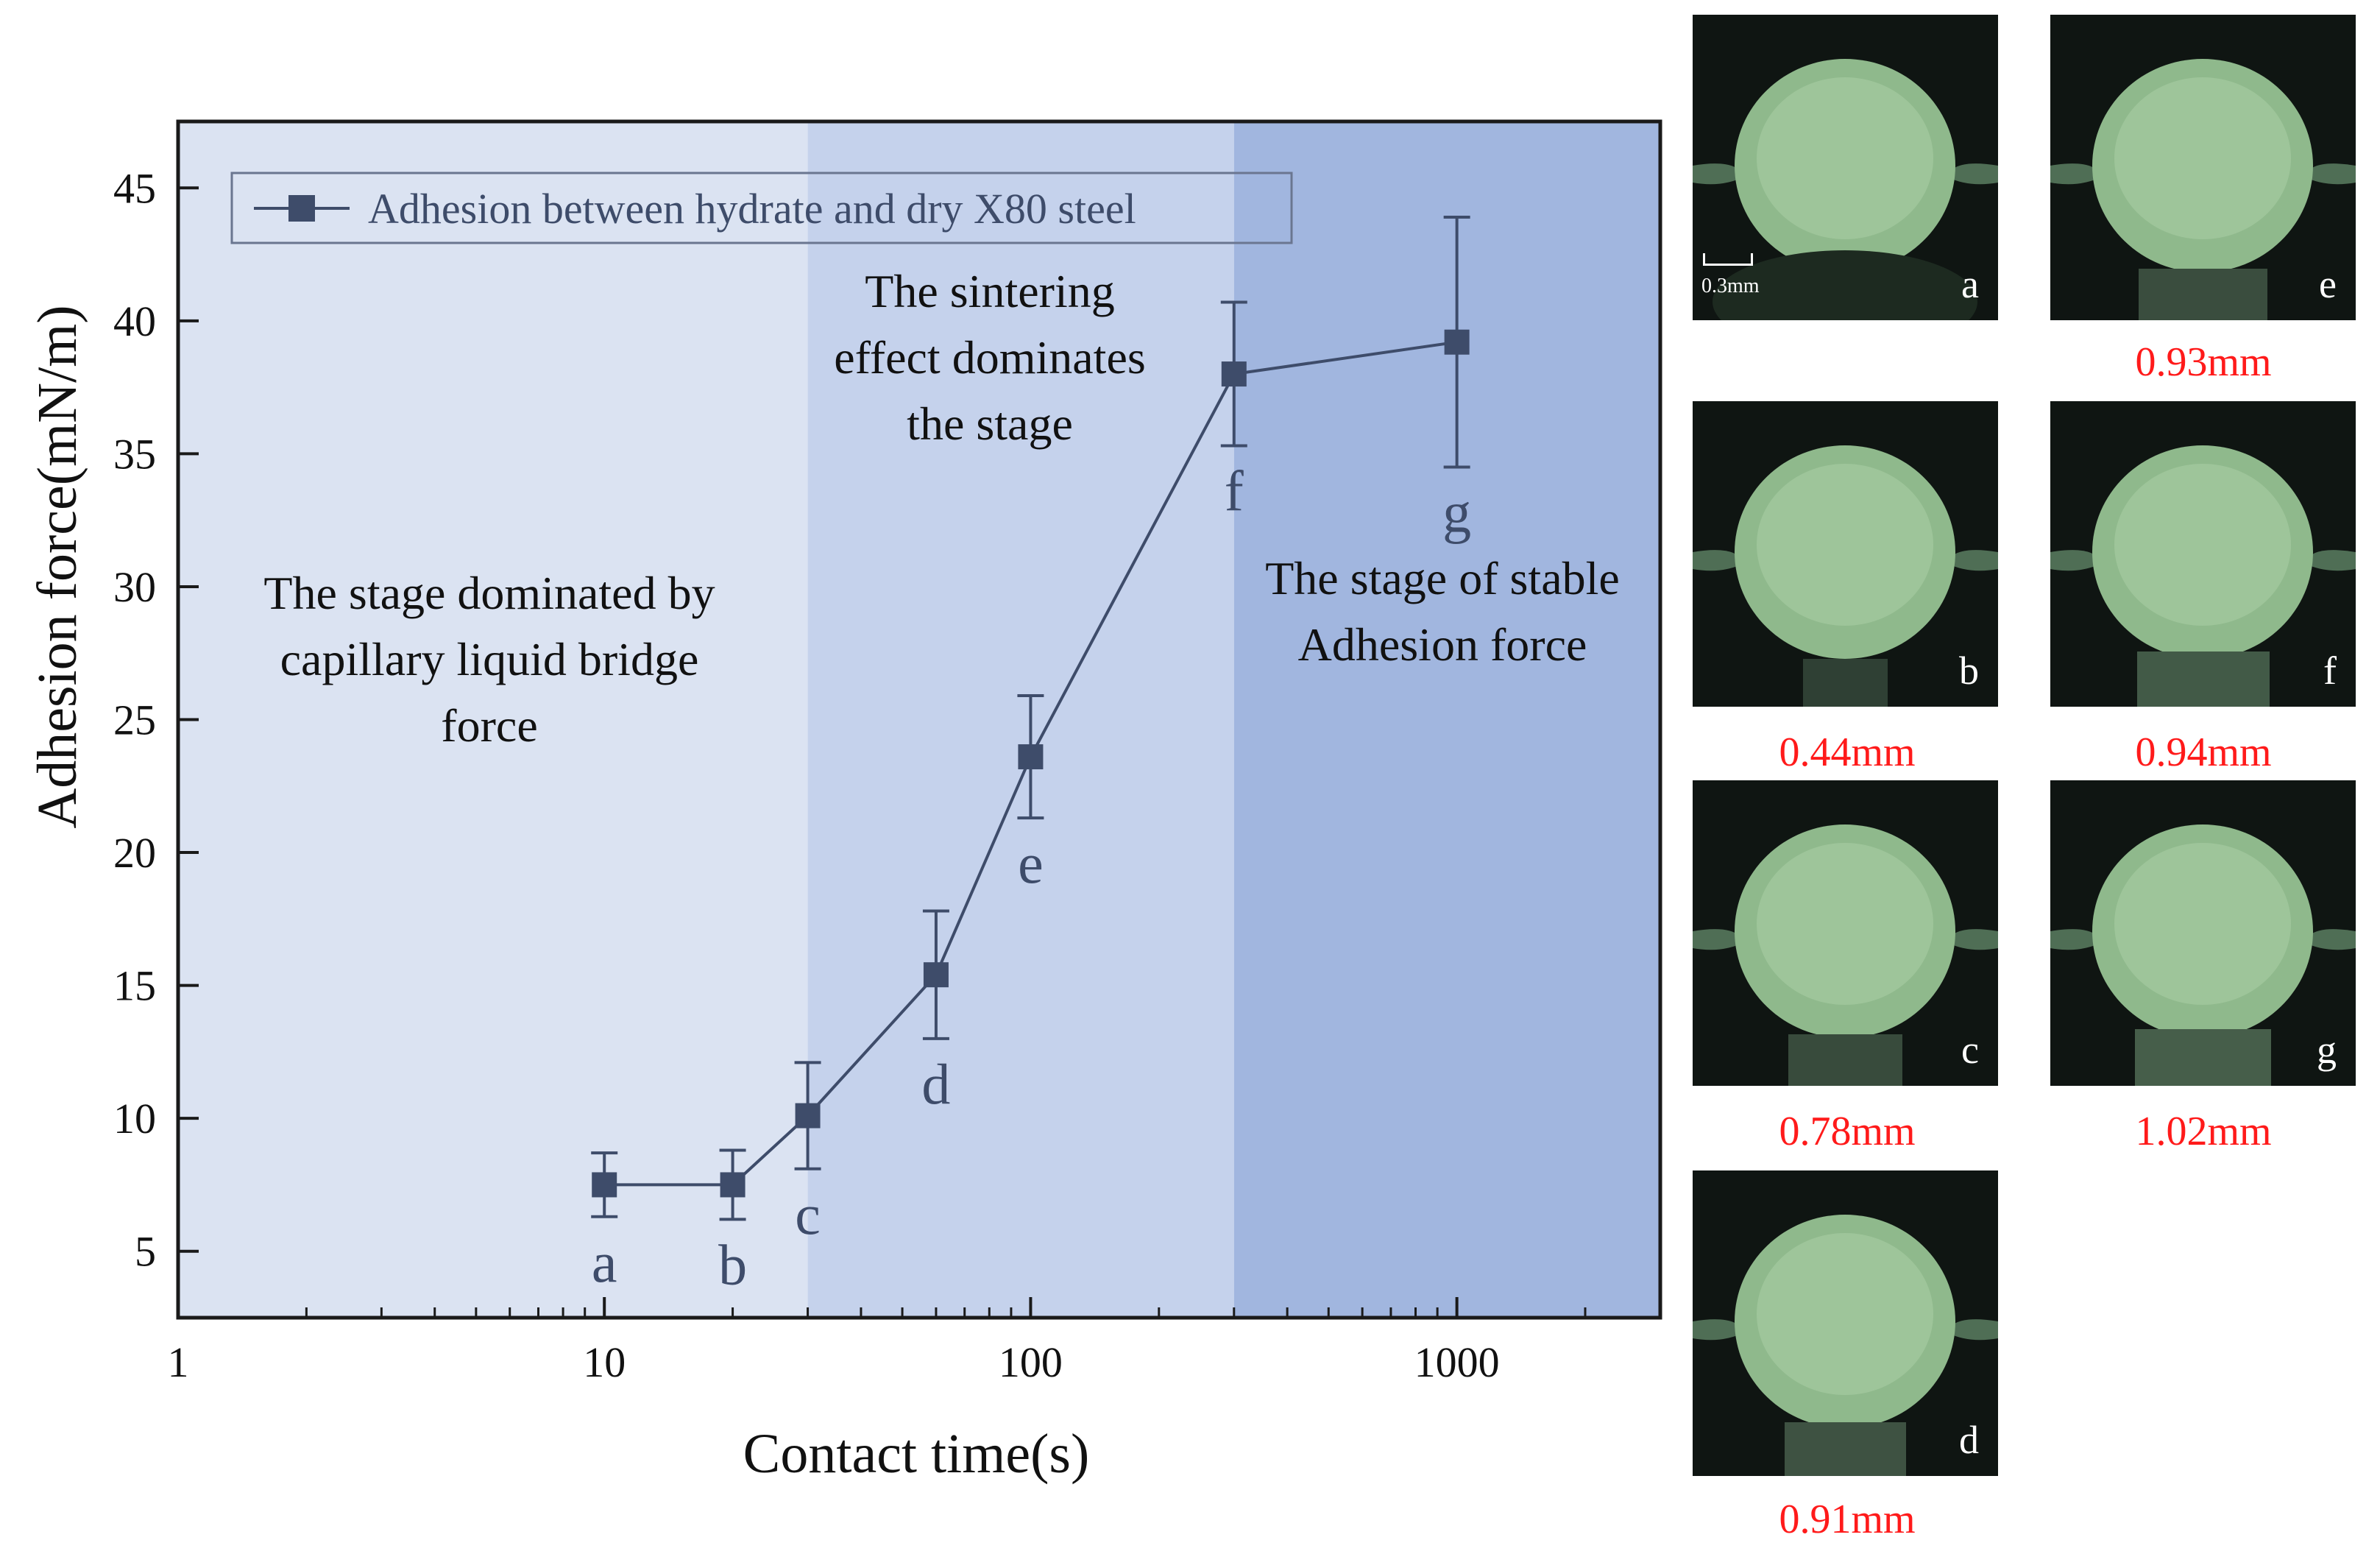 This screenshot has width=2380, height=1568. Describe the element at coordinates (134, 188) in the screenshot. I see `y-tick-label: 45` at that location.